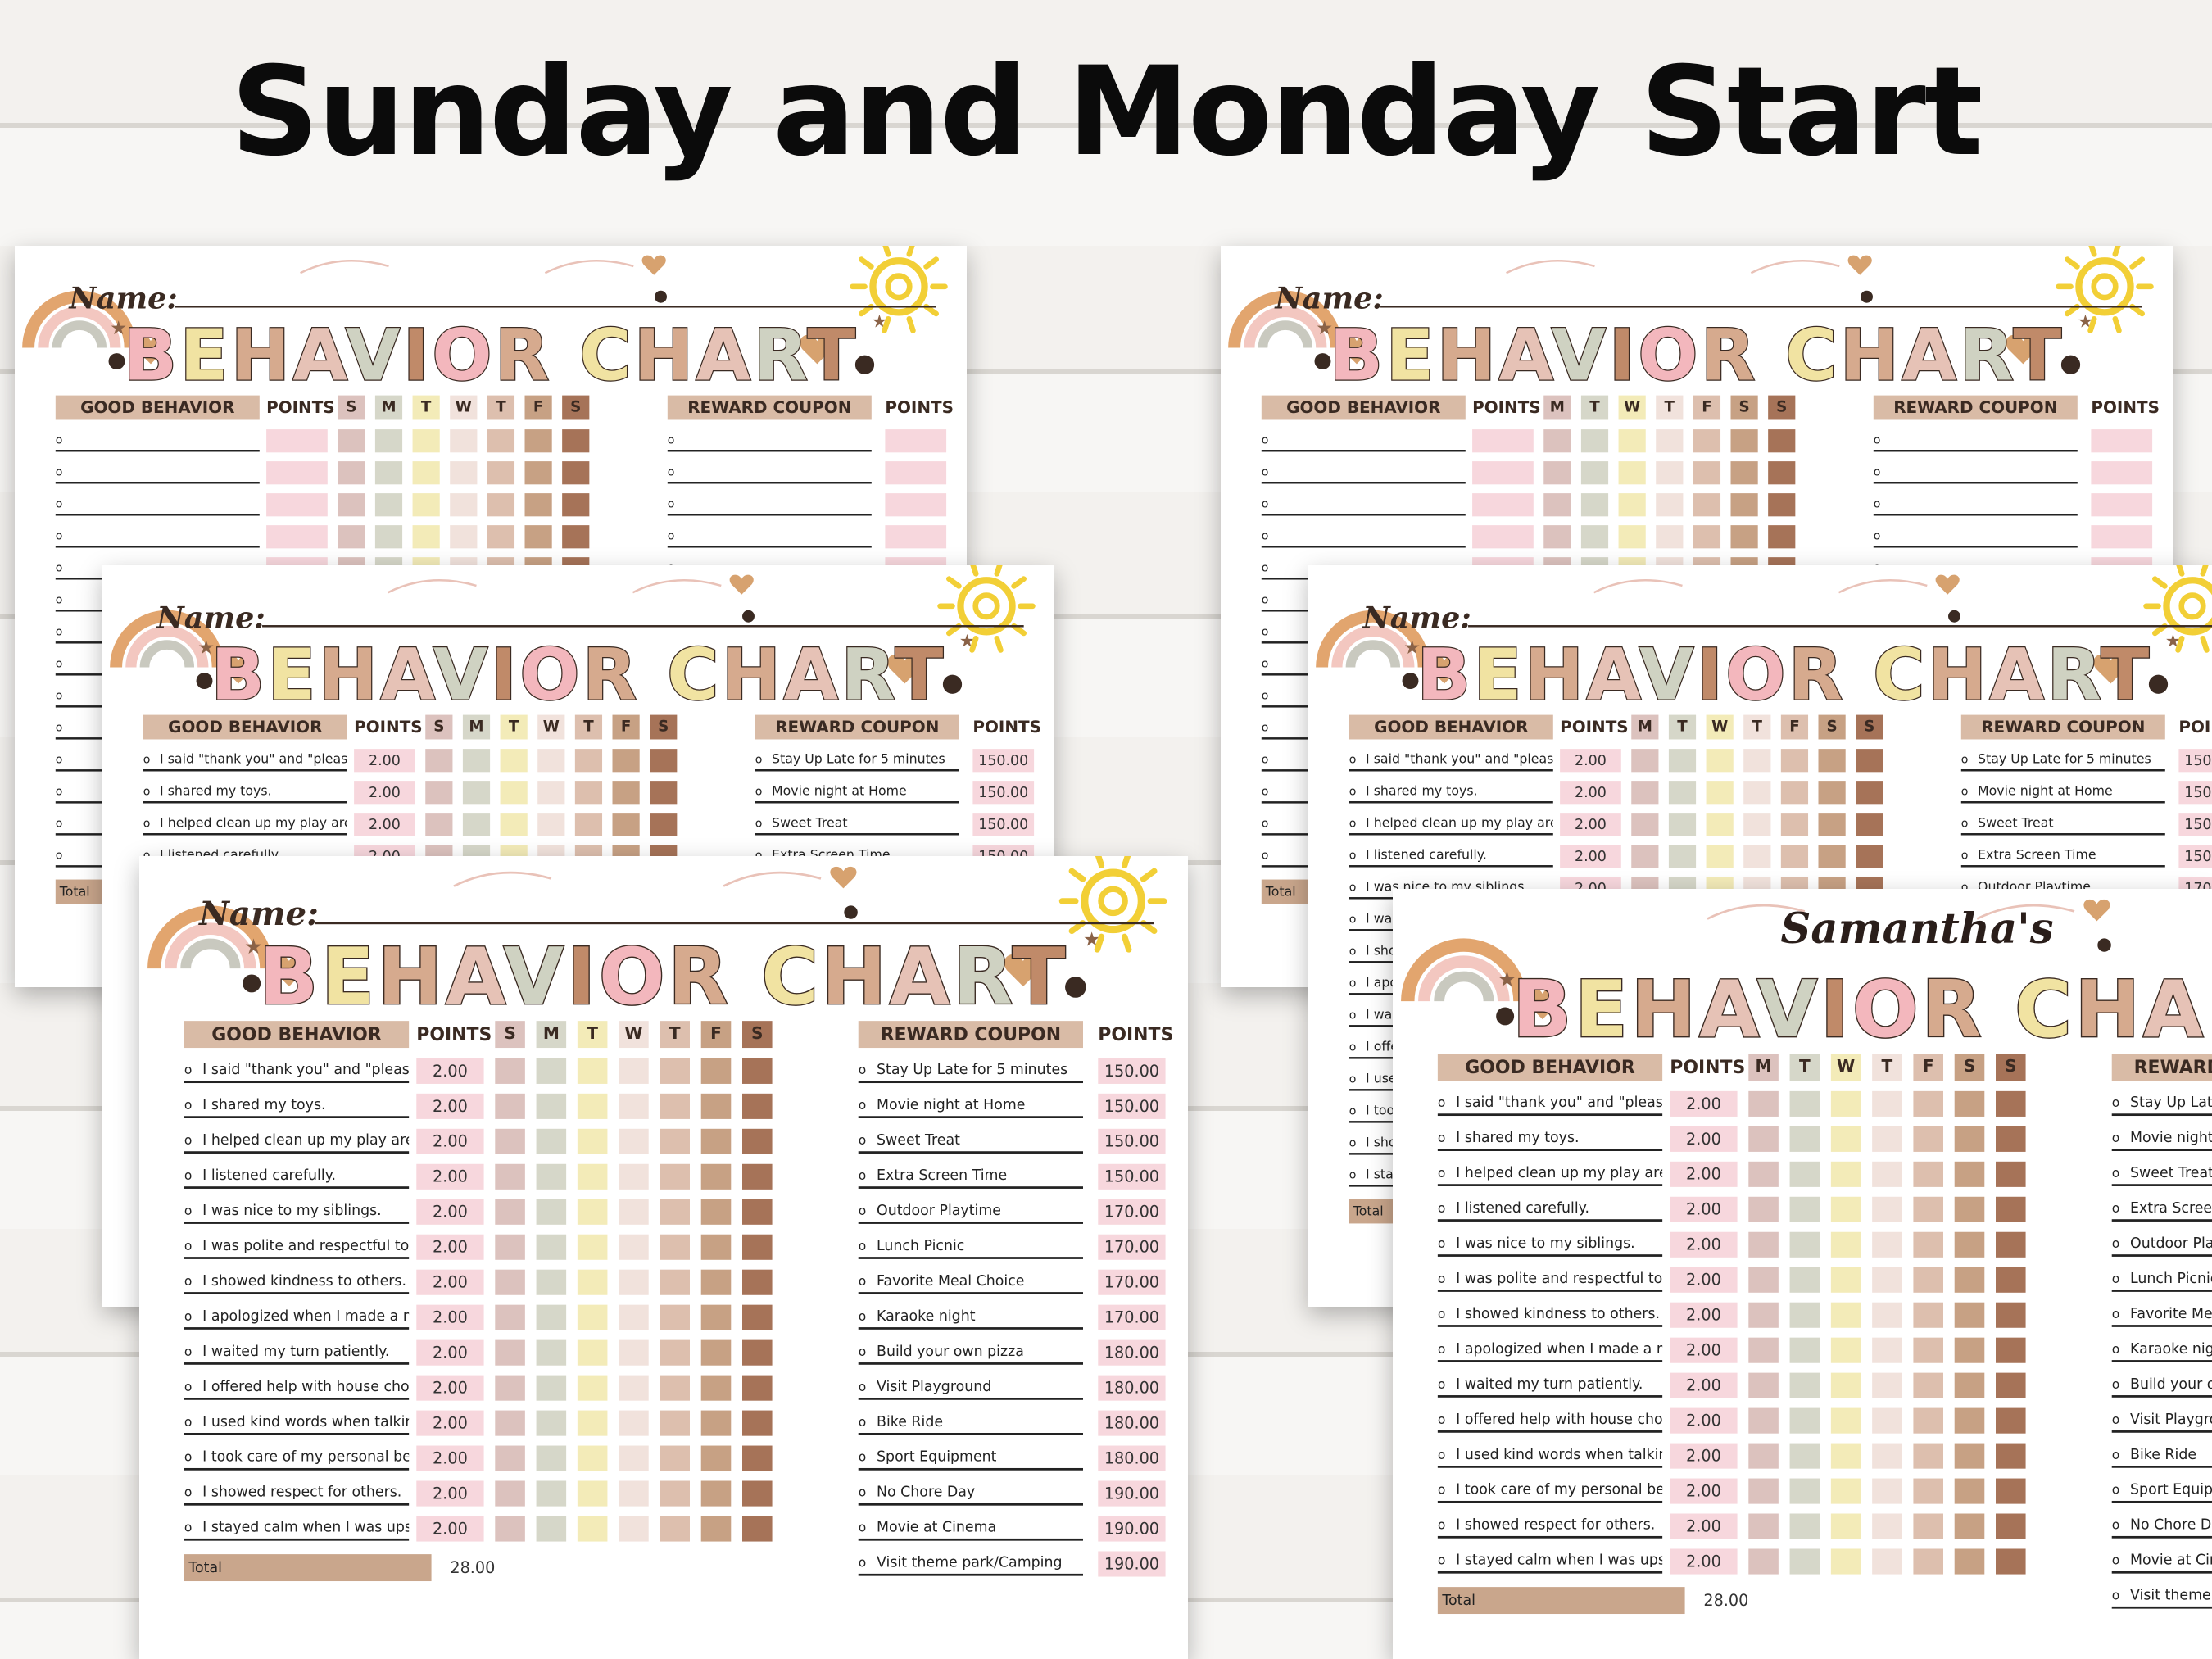 This screenshot has height=1659, width=2212. What do you see at coordinates (245, 824) in the screenshot?
I see `behavior-item: I helped clean up my play area.` at bounding box center [245, 824].